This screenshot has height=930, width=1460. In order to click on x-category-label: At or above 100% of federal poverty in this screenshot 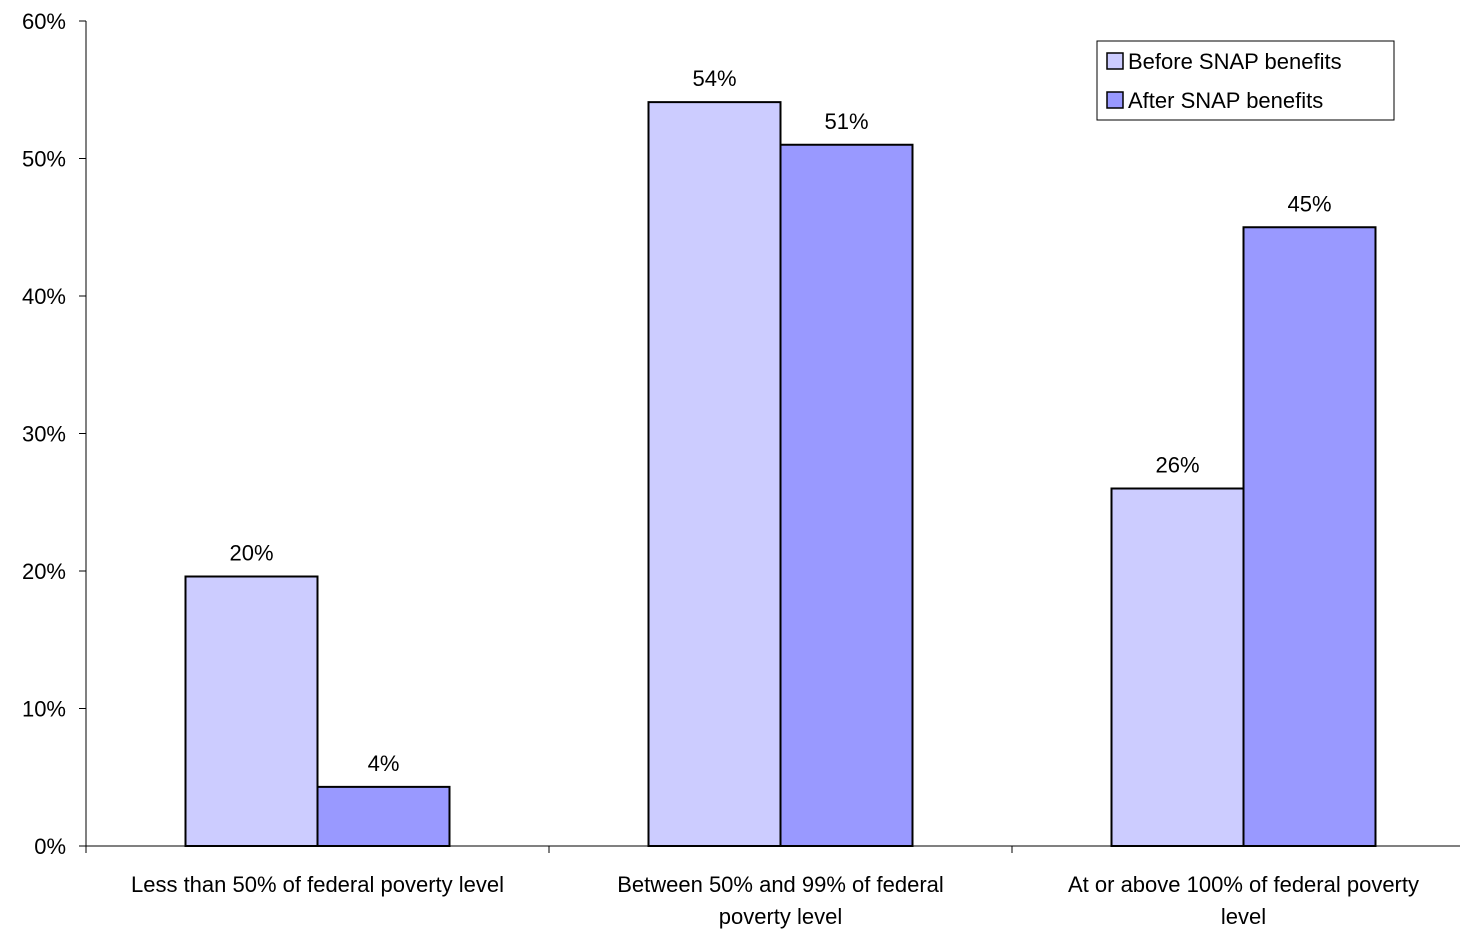, I will do `click(1243, 884)`.